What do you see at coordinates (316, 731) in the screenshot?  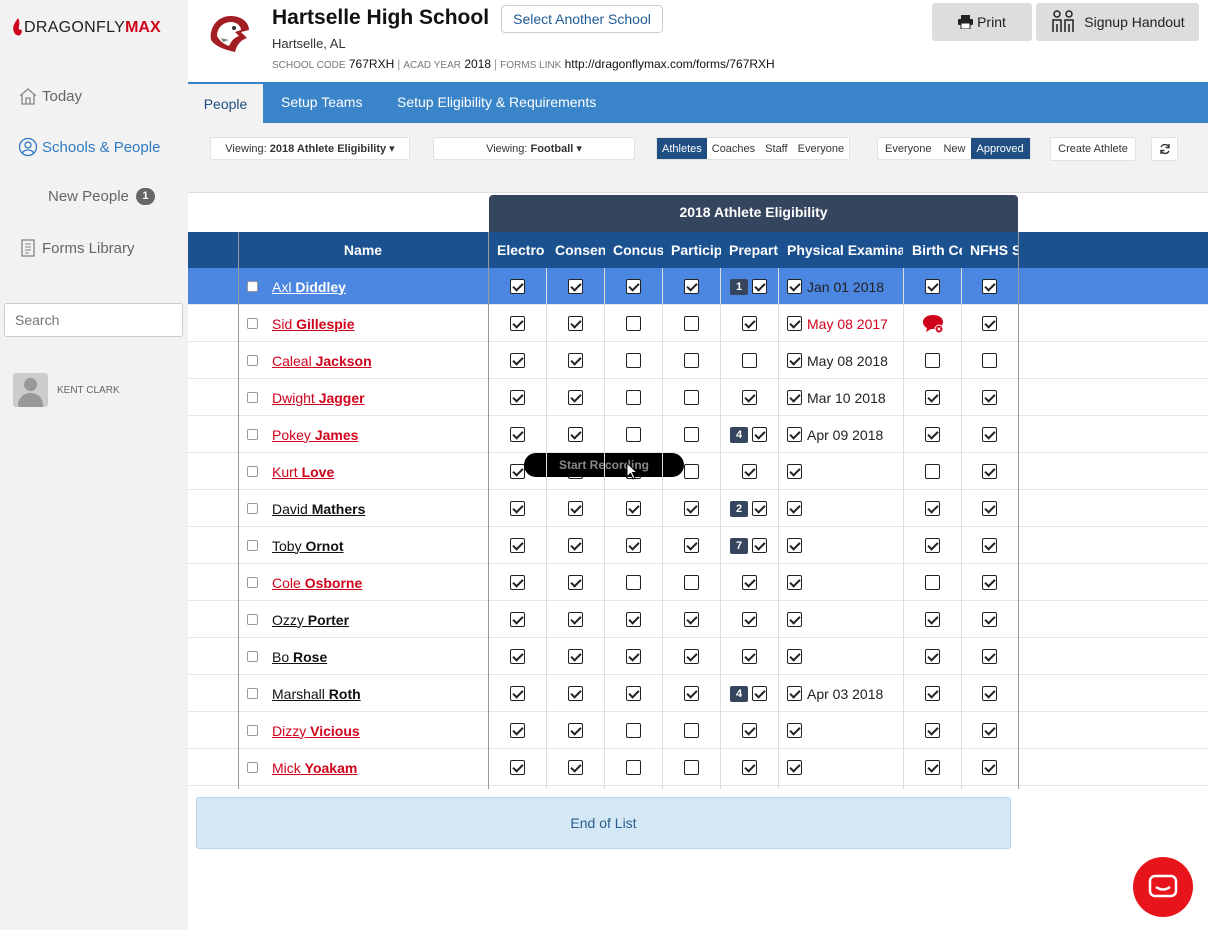 I see `athlete-name-link: Dizzy Vicious` at bounding box center [316, 731].